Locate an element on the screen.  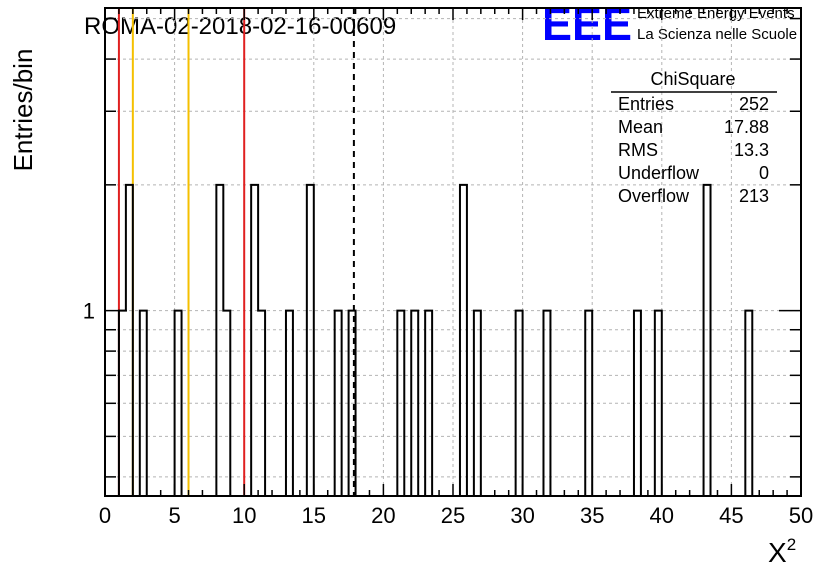
stats-rms-value: 13.3 is located at coordinates (751, 150).